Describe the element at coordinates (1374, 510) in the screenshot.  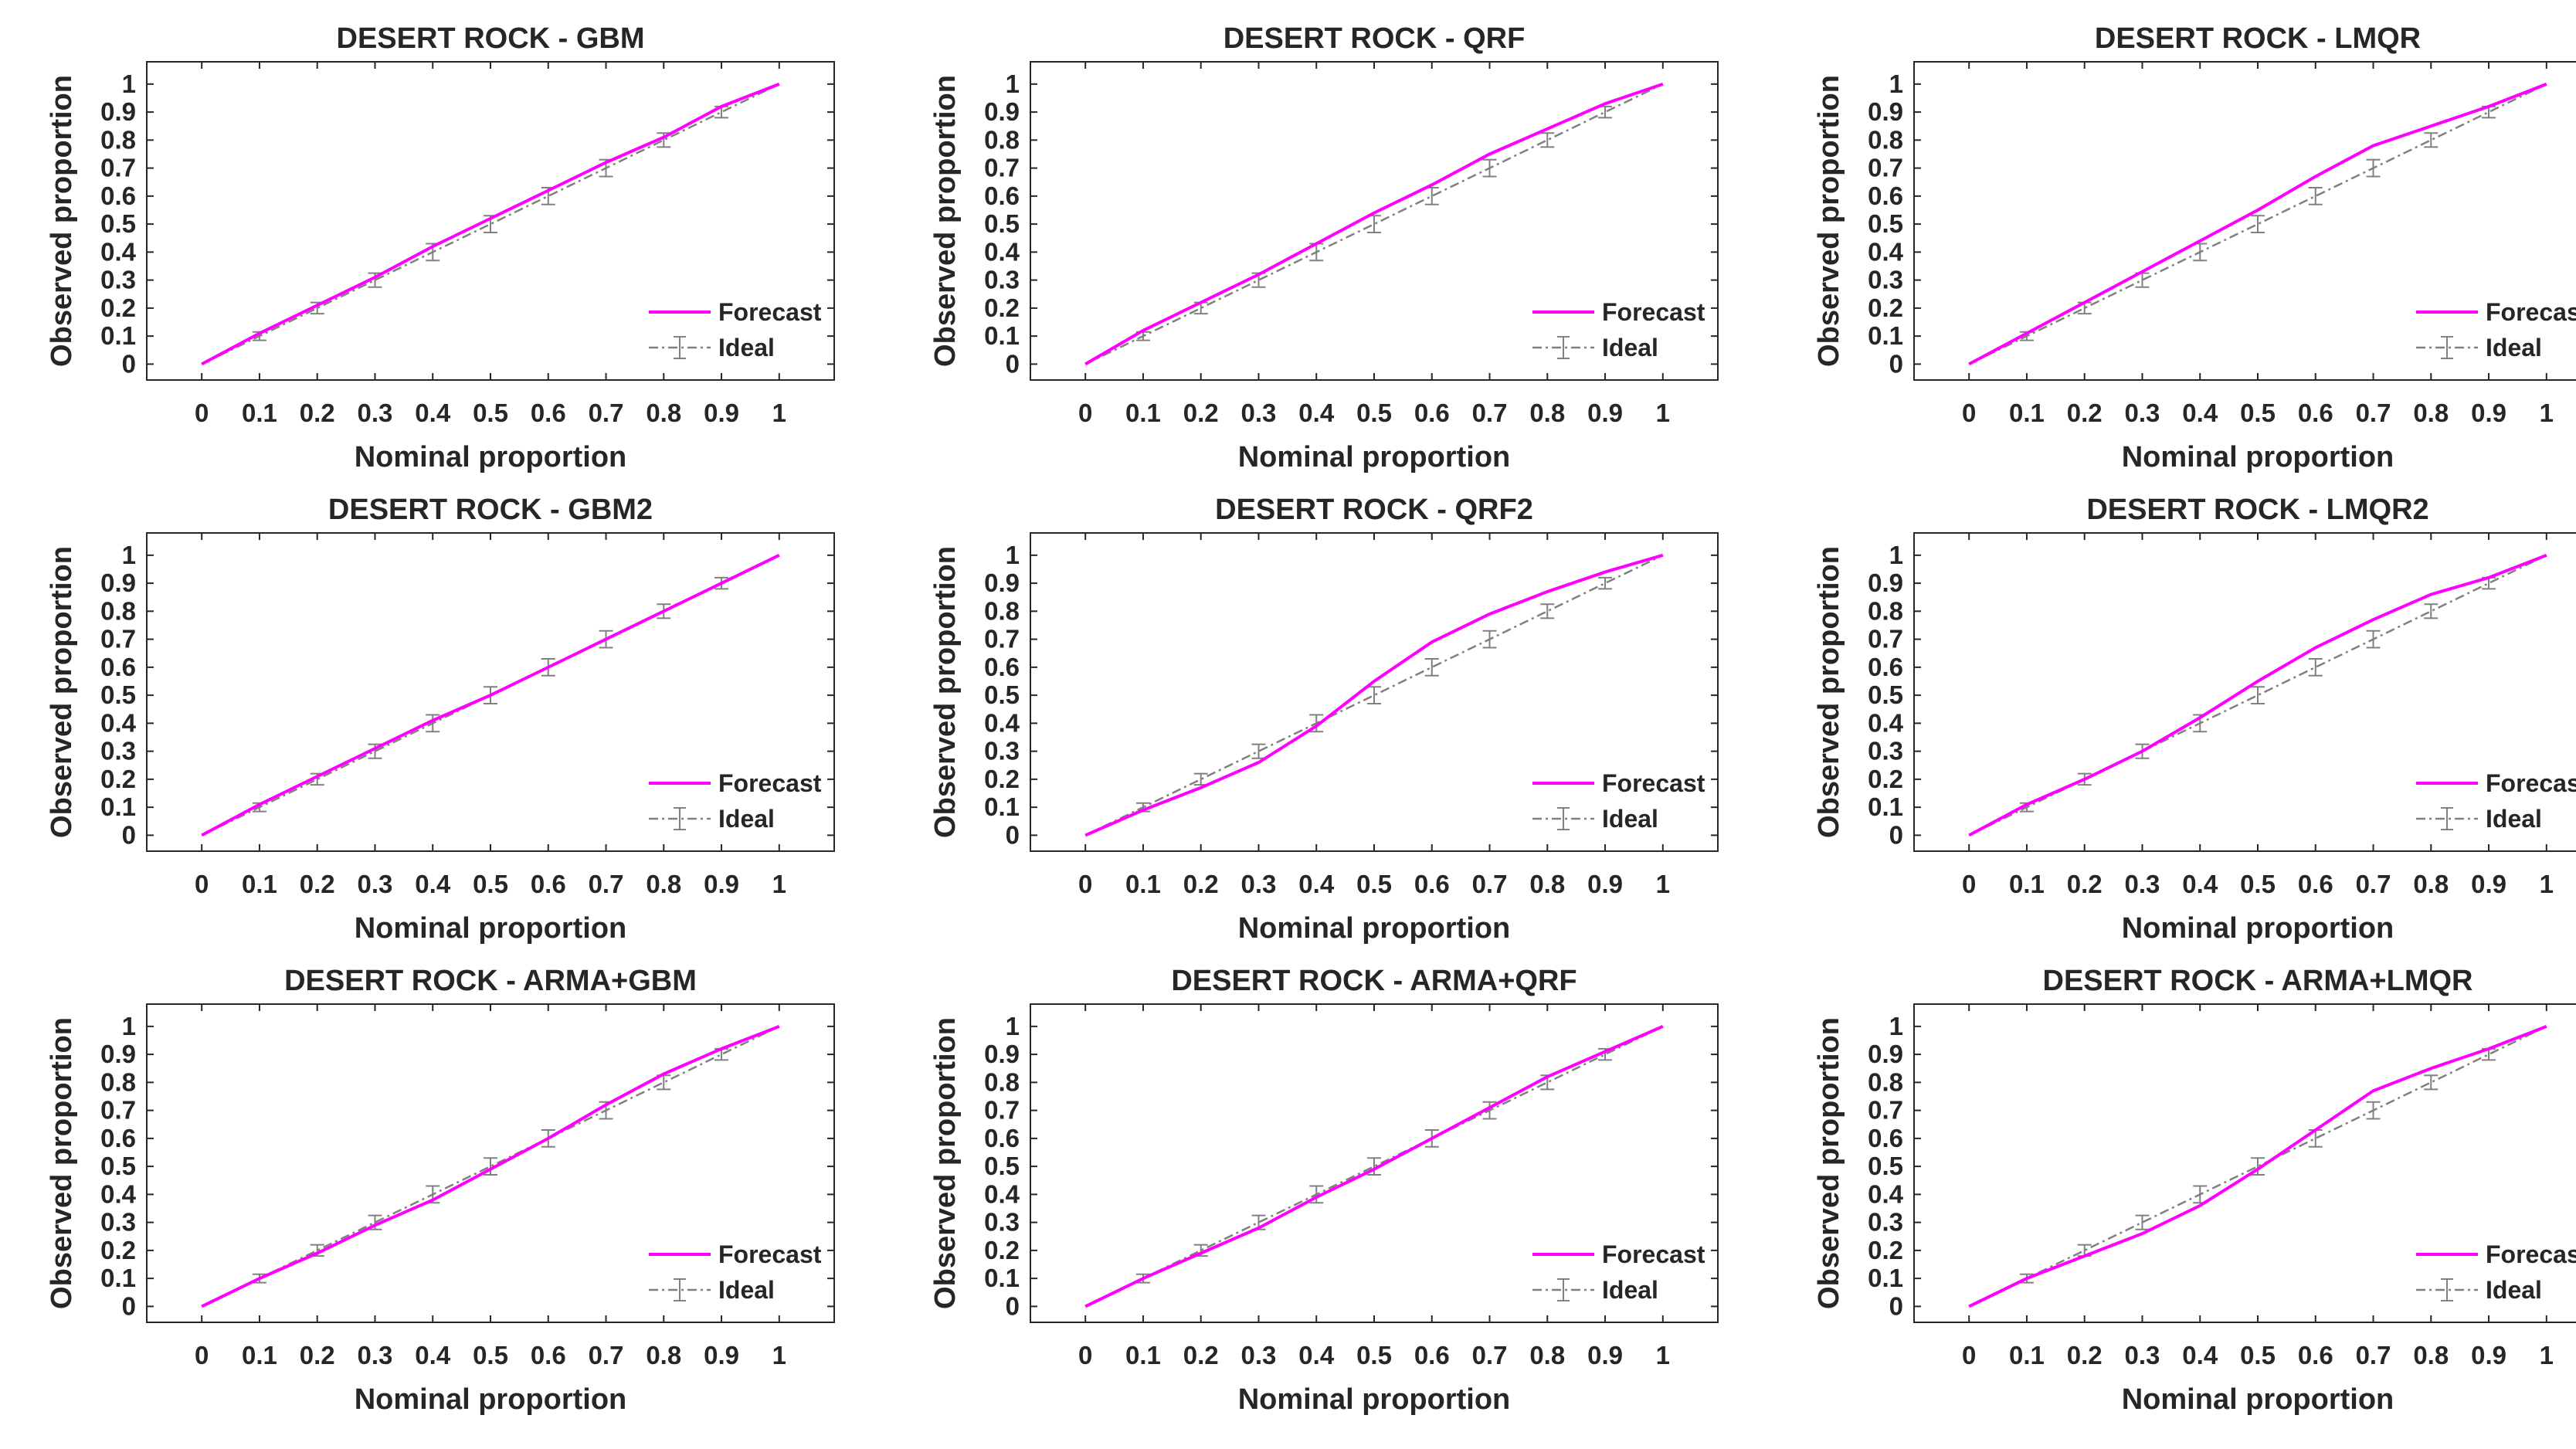
I see `chart-title: DESERT ROCK - QRF2` at that location.